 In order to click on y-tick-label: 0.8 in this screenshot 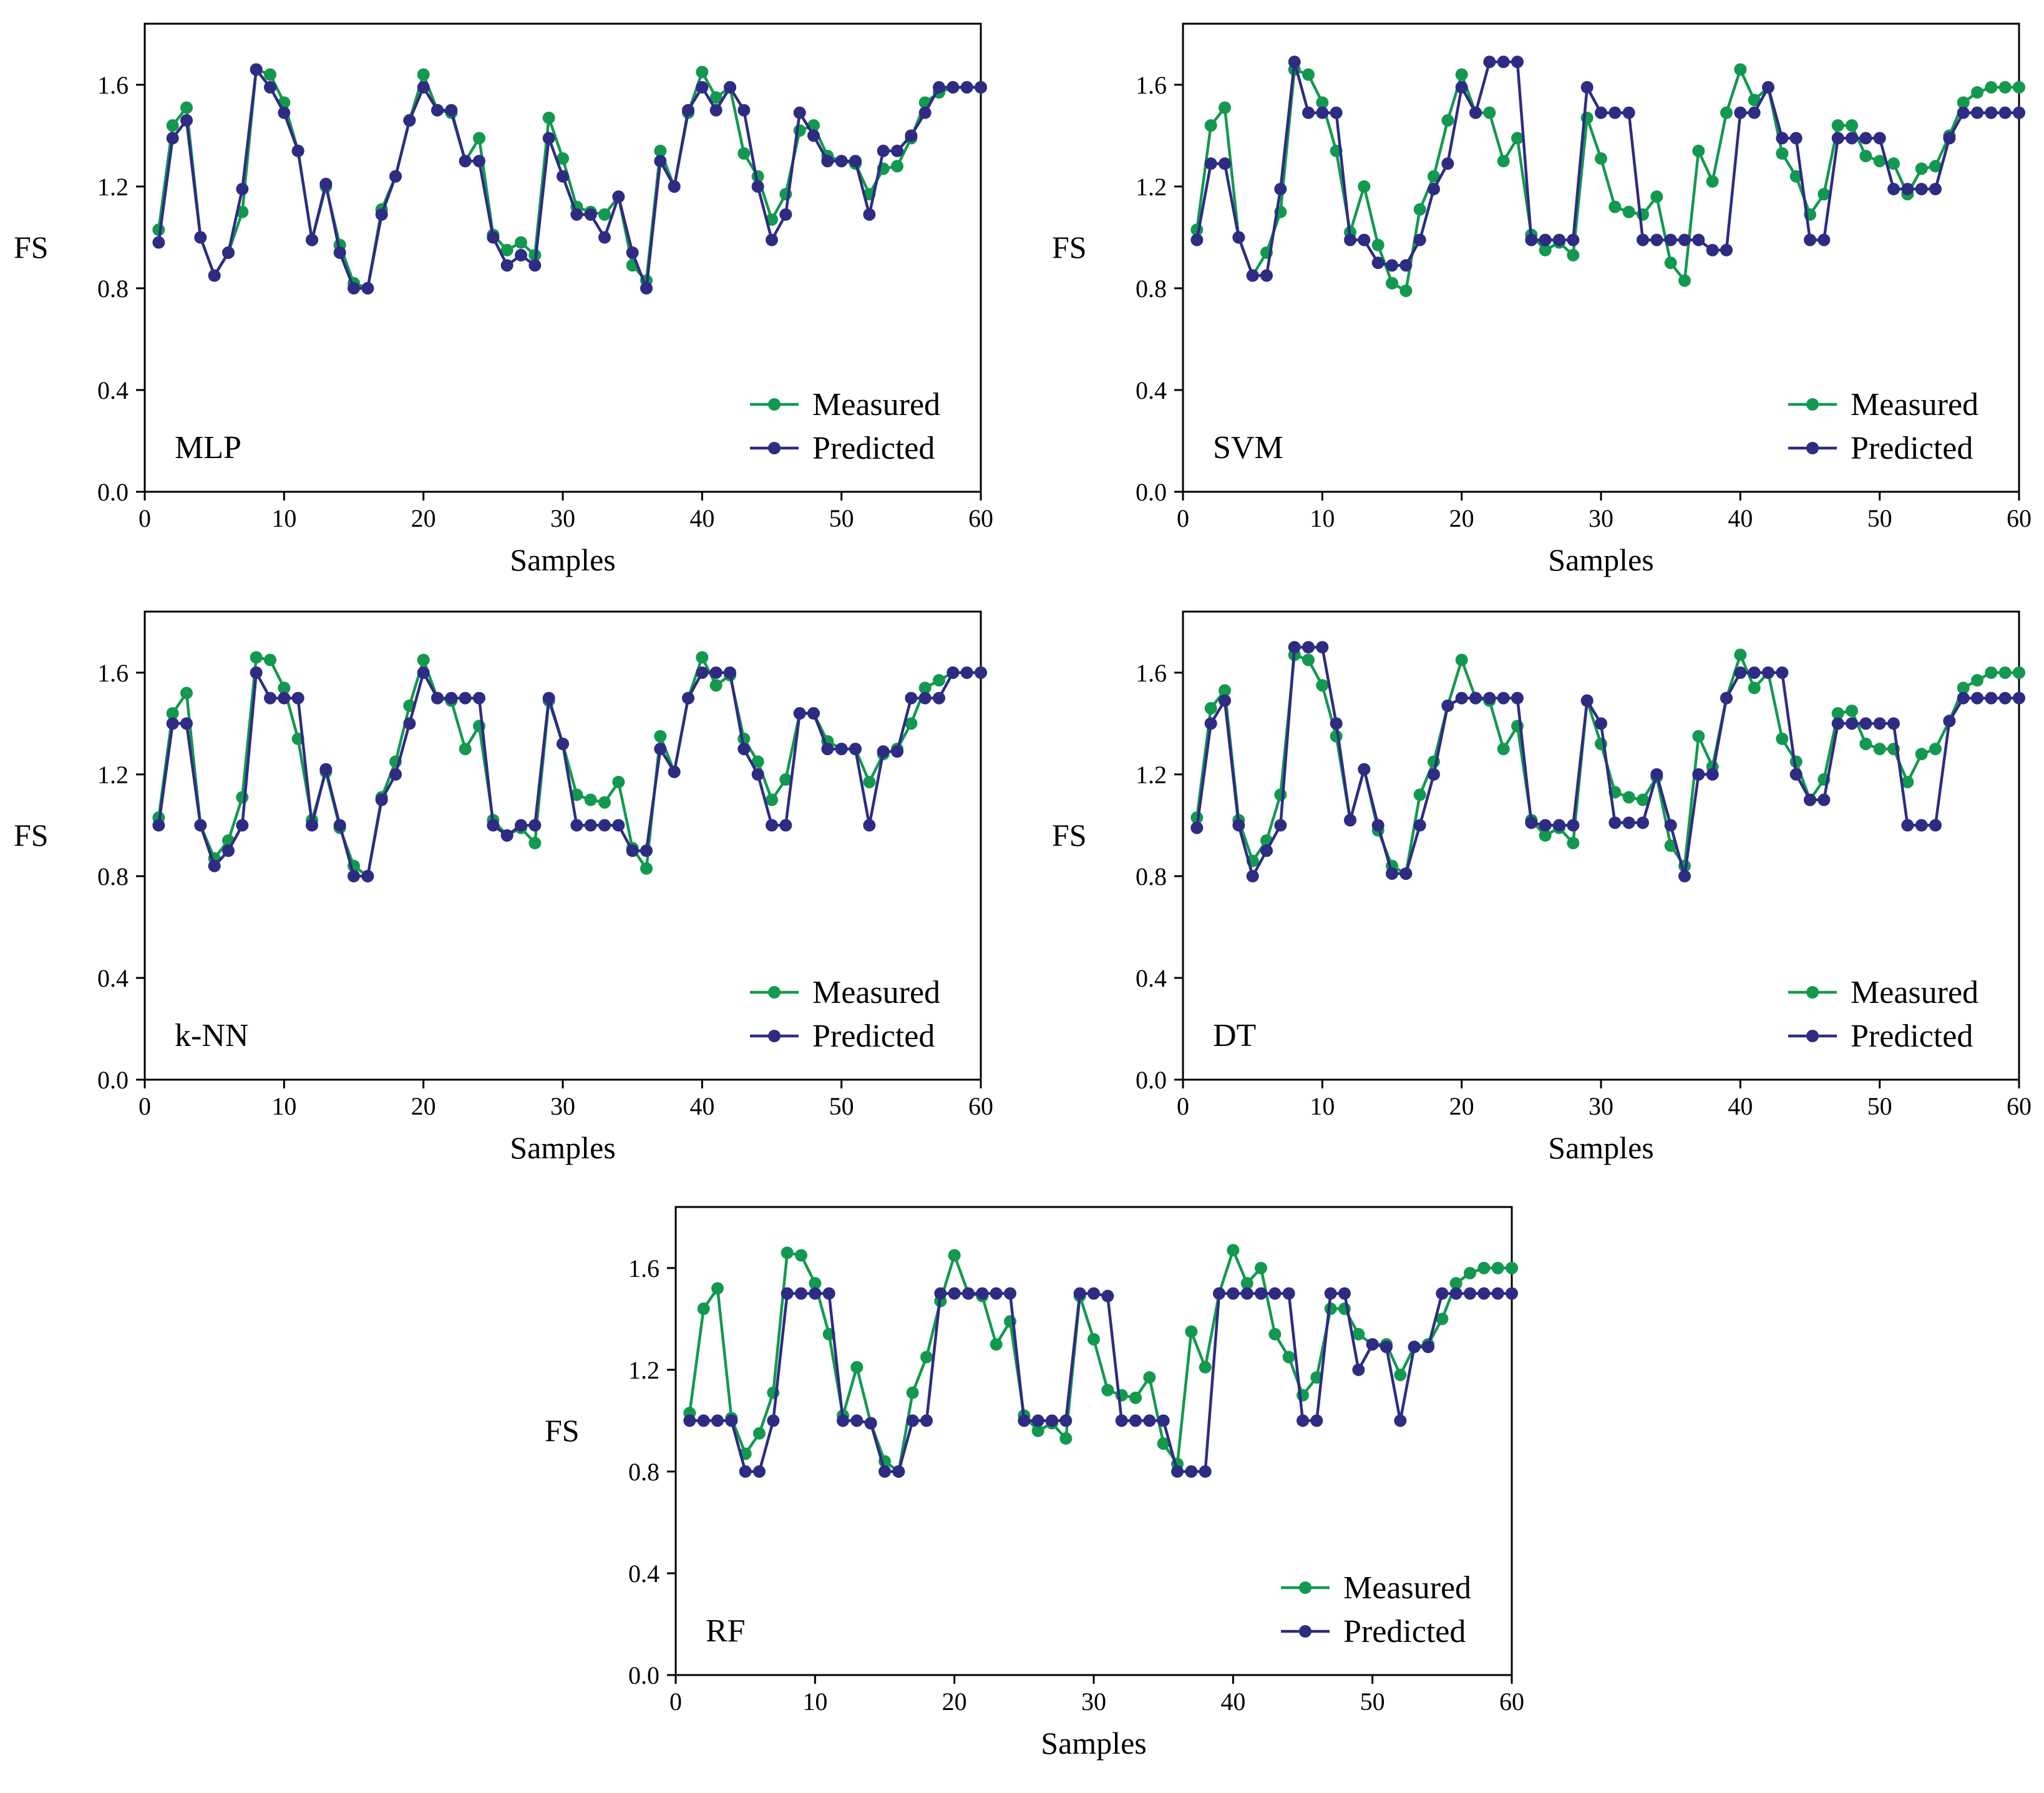, I will do `click(113, 876)`.